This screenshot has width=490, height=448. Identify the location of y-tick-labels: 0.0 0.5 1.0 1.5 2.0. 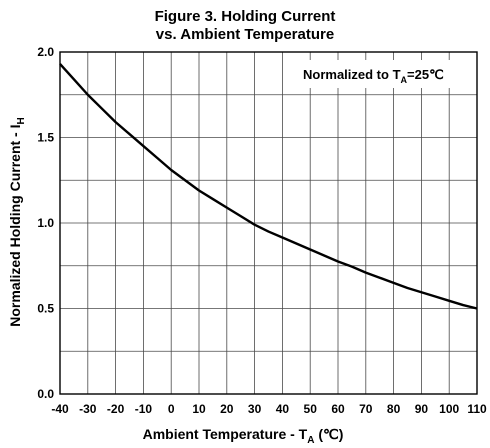
(45, 223).